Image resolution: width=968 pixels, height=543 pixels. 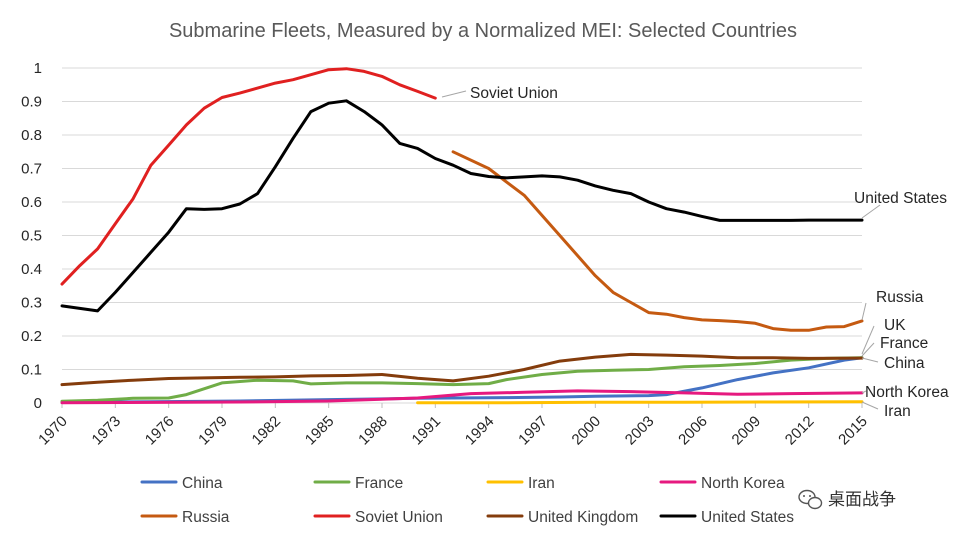 I want to click on russia-leader-line, so click(x=864, y=311).